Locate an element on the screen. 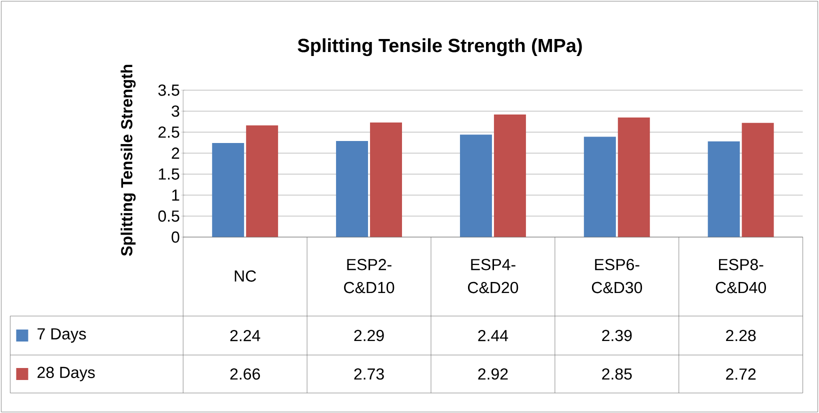 The width and height of the screenshot is (819, 413). y-tick-label: 0.5 is located at coordinates (169, 216).